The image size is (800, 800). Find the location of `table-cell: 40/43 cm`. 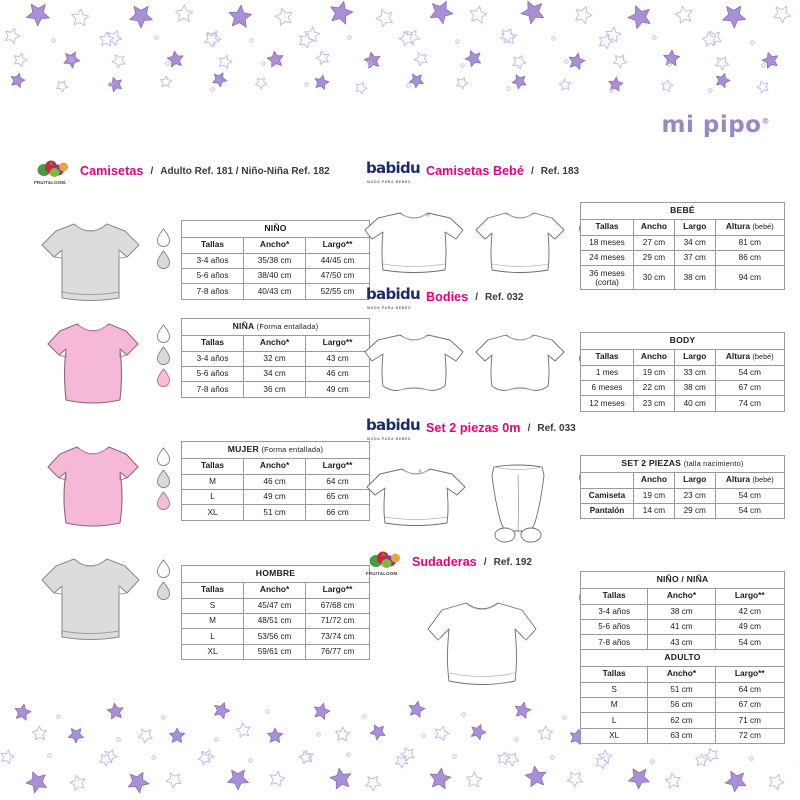

table-cell: 40/43 cm is located at coordinates (275, 291).